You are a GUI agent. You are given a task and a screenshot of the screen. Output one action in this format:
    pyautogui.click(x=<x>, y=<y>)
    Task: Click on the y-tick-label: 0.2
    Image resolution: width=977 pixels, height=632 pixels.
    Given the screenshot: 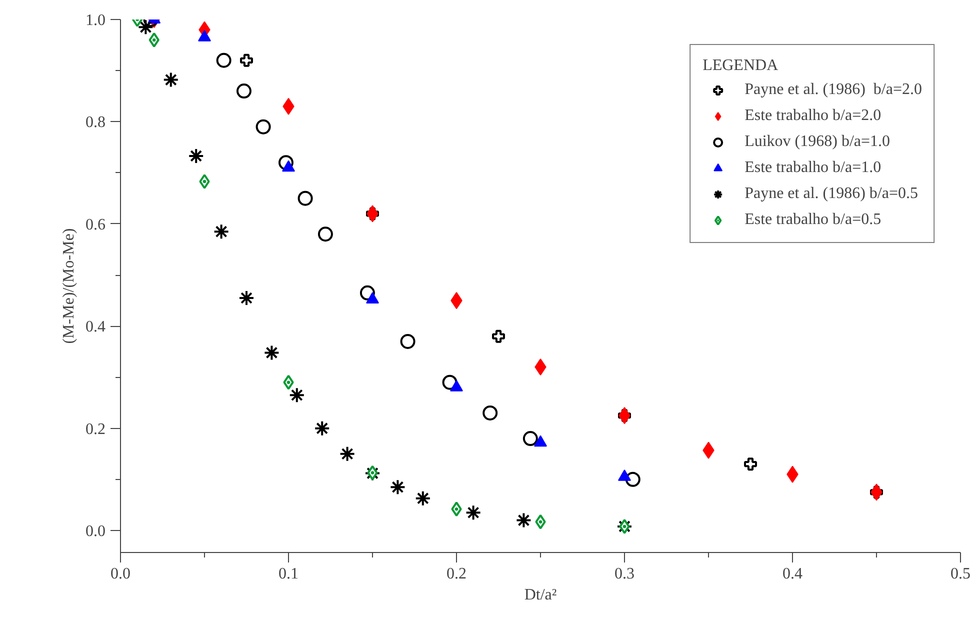 What is the action you would take?
    pyautogui.click(x=96, y=429)
    